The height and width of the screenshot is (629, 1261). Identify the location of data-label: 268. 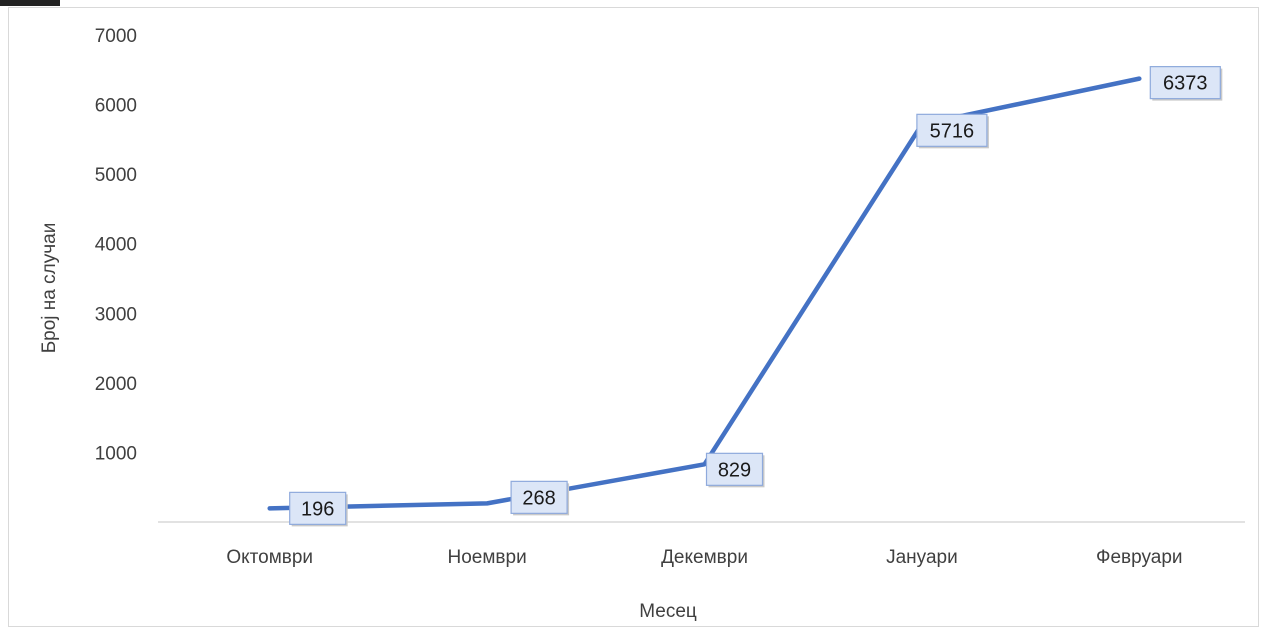
(540, 498).